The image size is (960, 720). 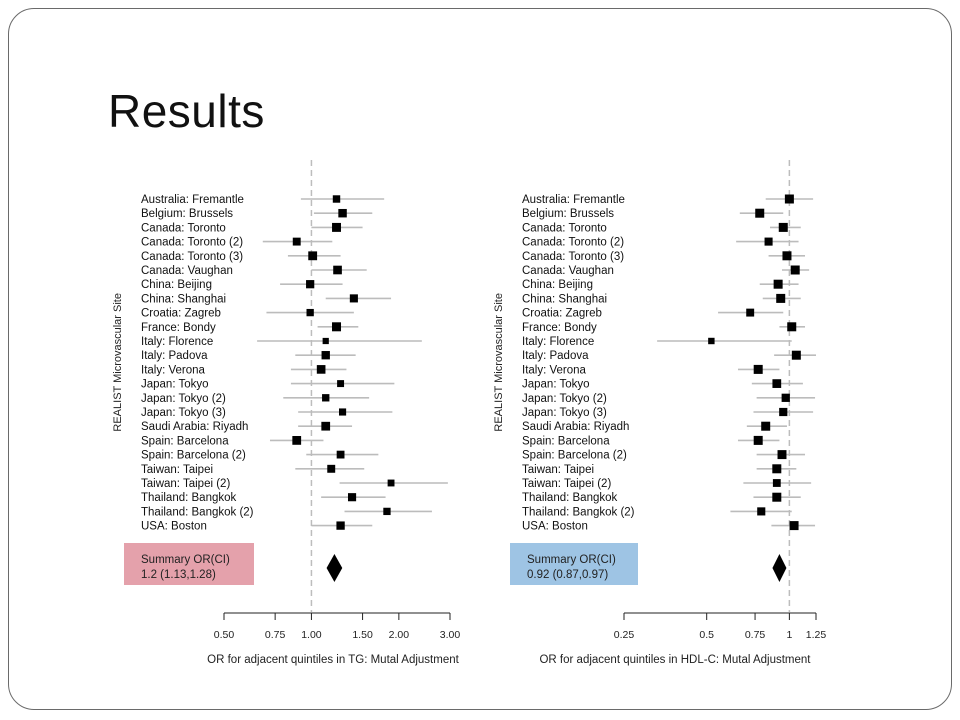 I want to click on slide-title: Results, so click(x=186, y=111).